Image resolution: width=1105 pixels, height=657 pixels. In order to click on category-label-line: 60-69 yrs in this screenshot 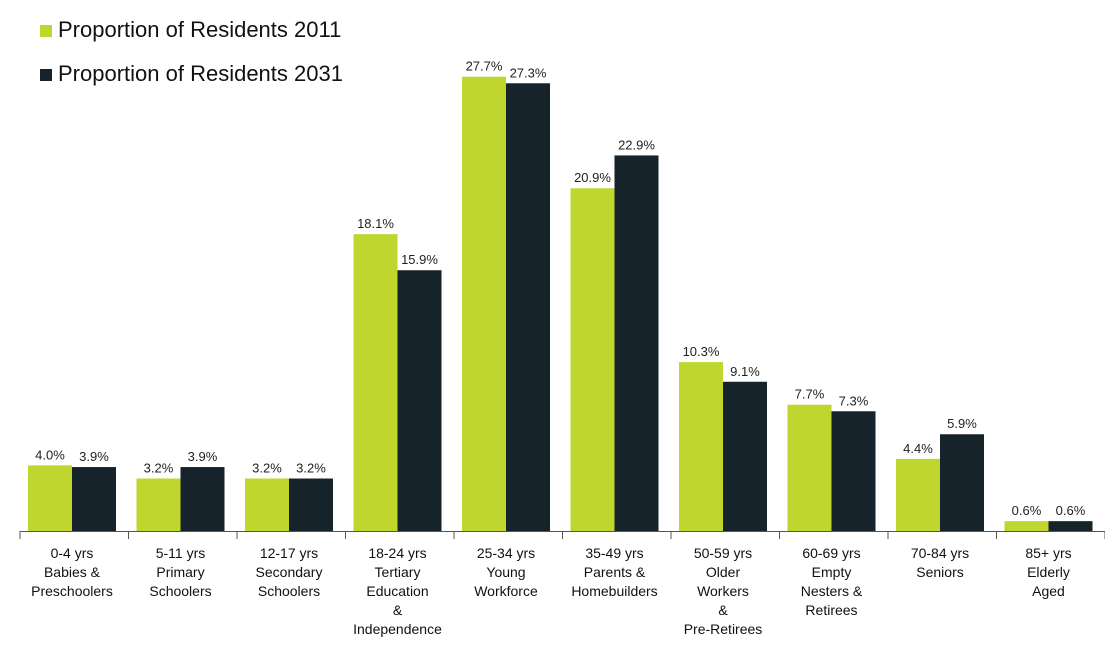, I will do `click(831, 553)`.